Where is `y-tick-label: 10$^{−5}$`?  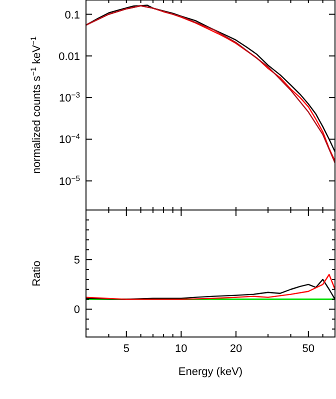
y-tick-label: 10$^{−5}$ is located at coordinates (69, 180).